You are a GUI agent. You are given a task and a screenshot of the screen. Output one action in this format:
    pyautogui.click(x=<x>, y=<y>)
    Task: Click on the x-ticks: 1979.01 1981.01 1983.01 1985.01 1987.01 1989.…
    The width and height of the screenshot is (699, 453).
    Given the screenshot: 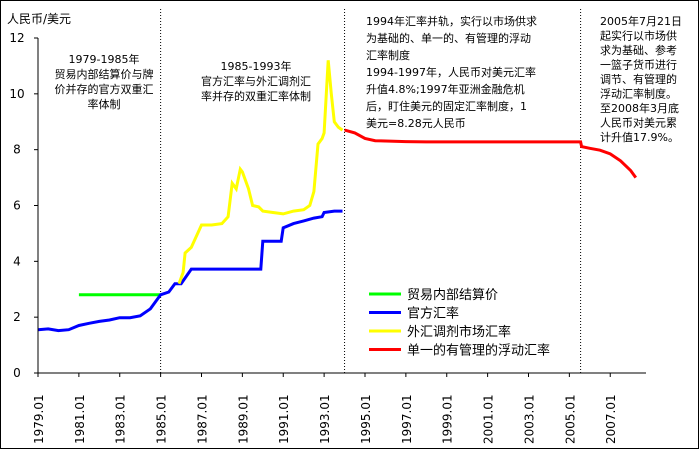 What is the action you would take?
    pyautogui.click(x=325, y=408)
    